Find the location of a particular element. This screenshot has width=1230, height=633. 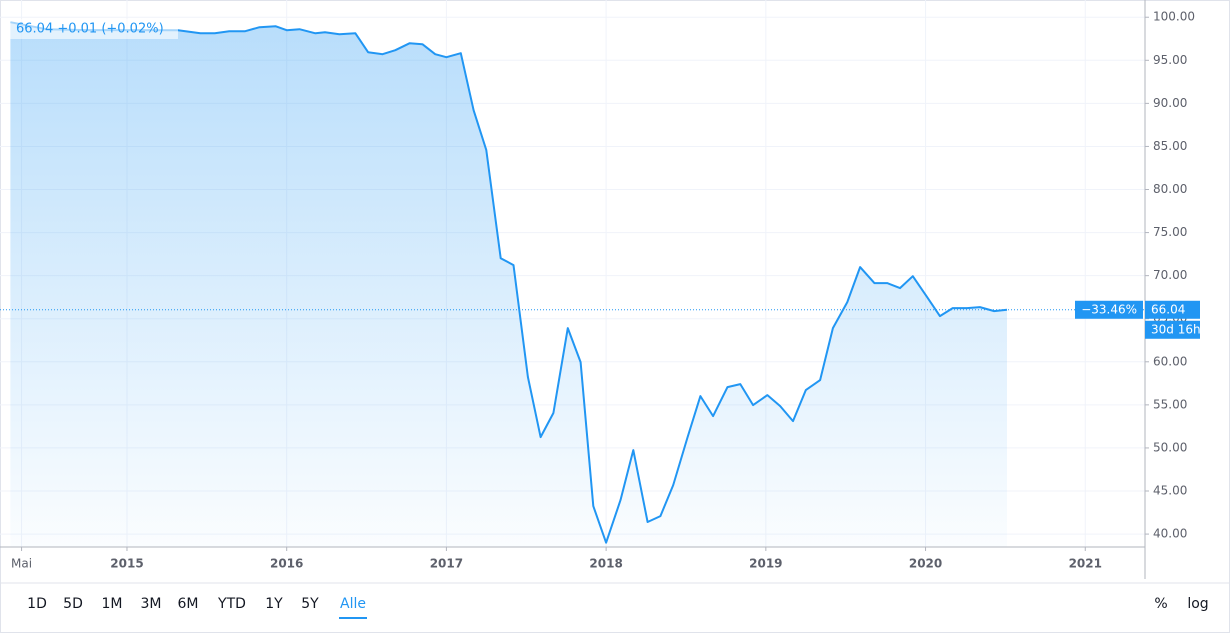

price-label: 66.04 is located at coordinates (1168, 309).